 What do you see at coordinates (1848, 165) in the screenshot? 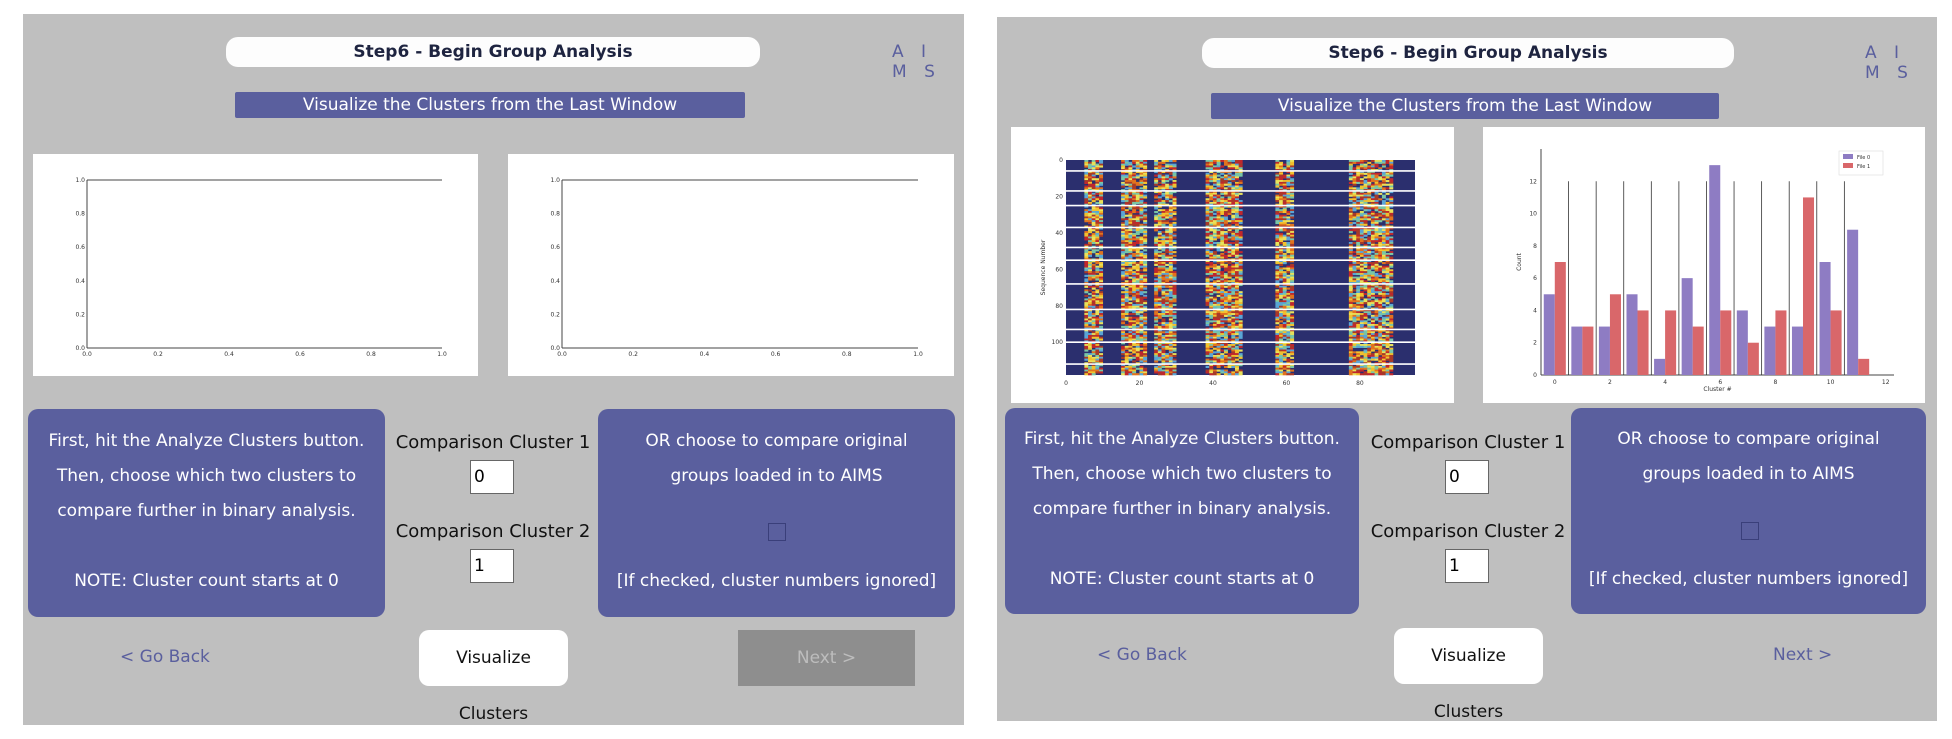
I see `legend-swatch` at bounding box center [1848, 165].